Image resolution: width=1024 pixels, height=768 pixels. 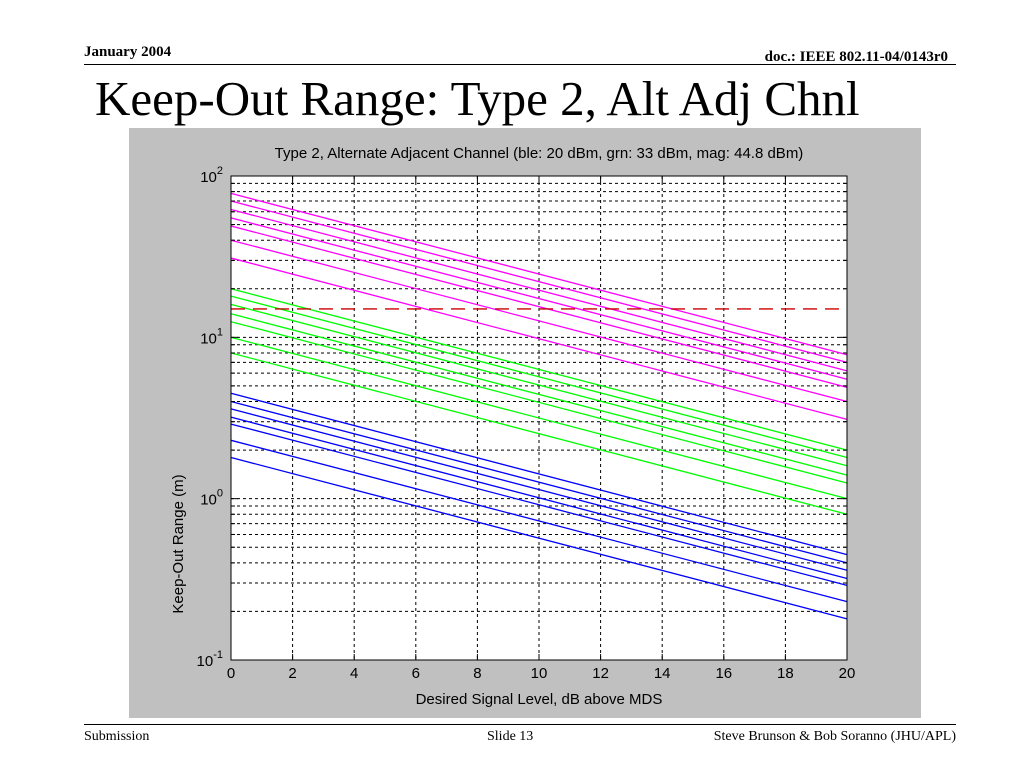 I want to click on y-tick-label: 10⁻¹, so click(x=210, y=659).